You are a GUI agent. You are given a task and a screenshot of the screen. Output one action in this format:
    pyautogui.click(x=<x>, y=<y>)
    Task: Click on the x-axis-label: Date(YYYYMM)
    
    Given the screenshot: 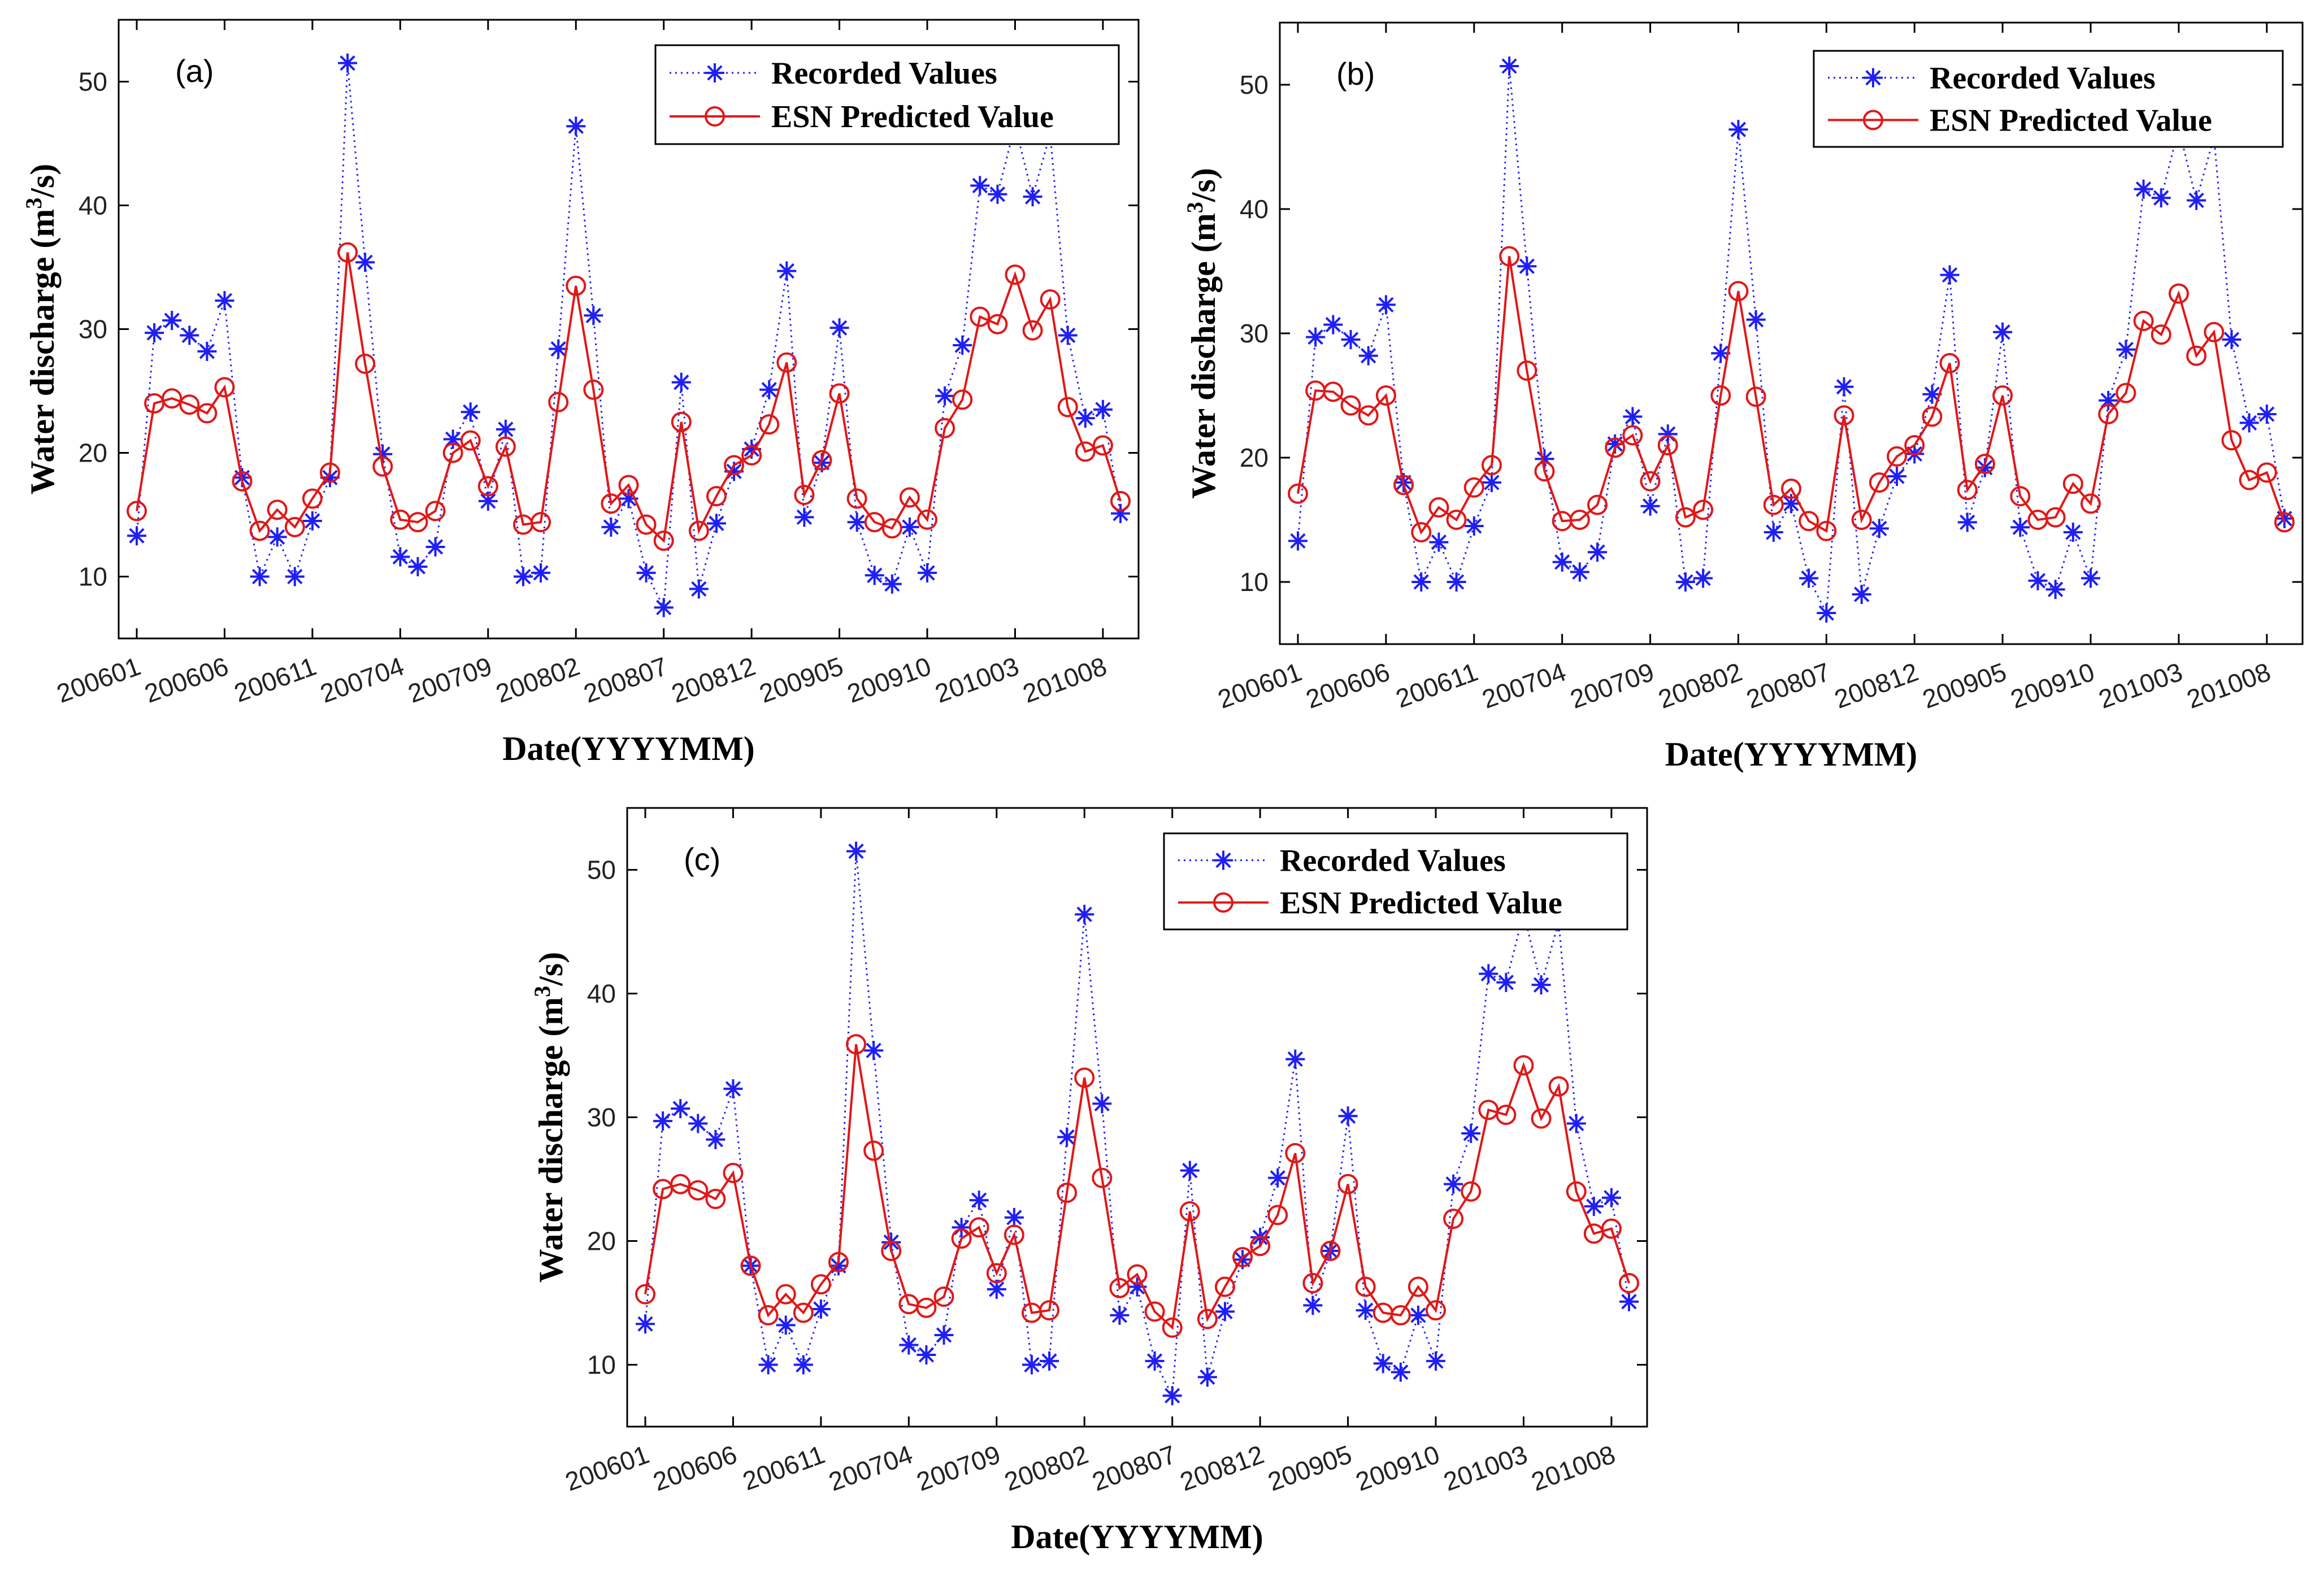 What is the action you would take?
    pyautogui.click(x=1137, y=1536)
    